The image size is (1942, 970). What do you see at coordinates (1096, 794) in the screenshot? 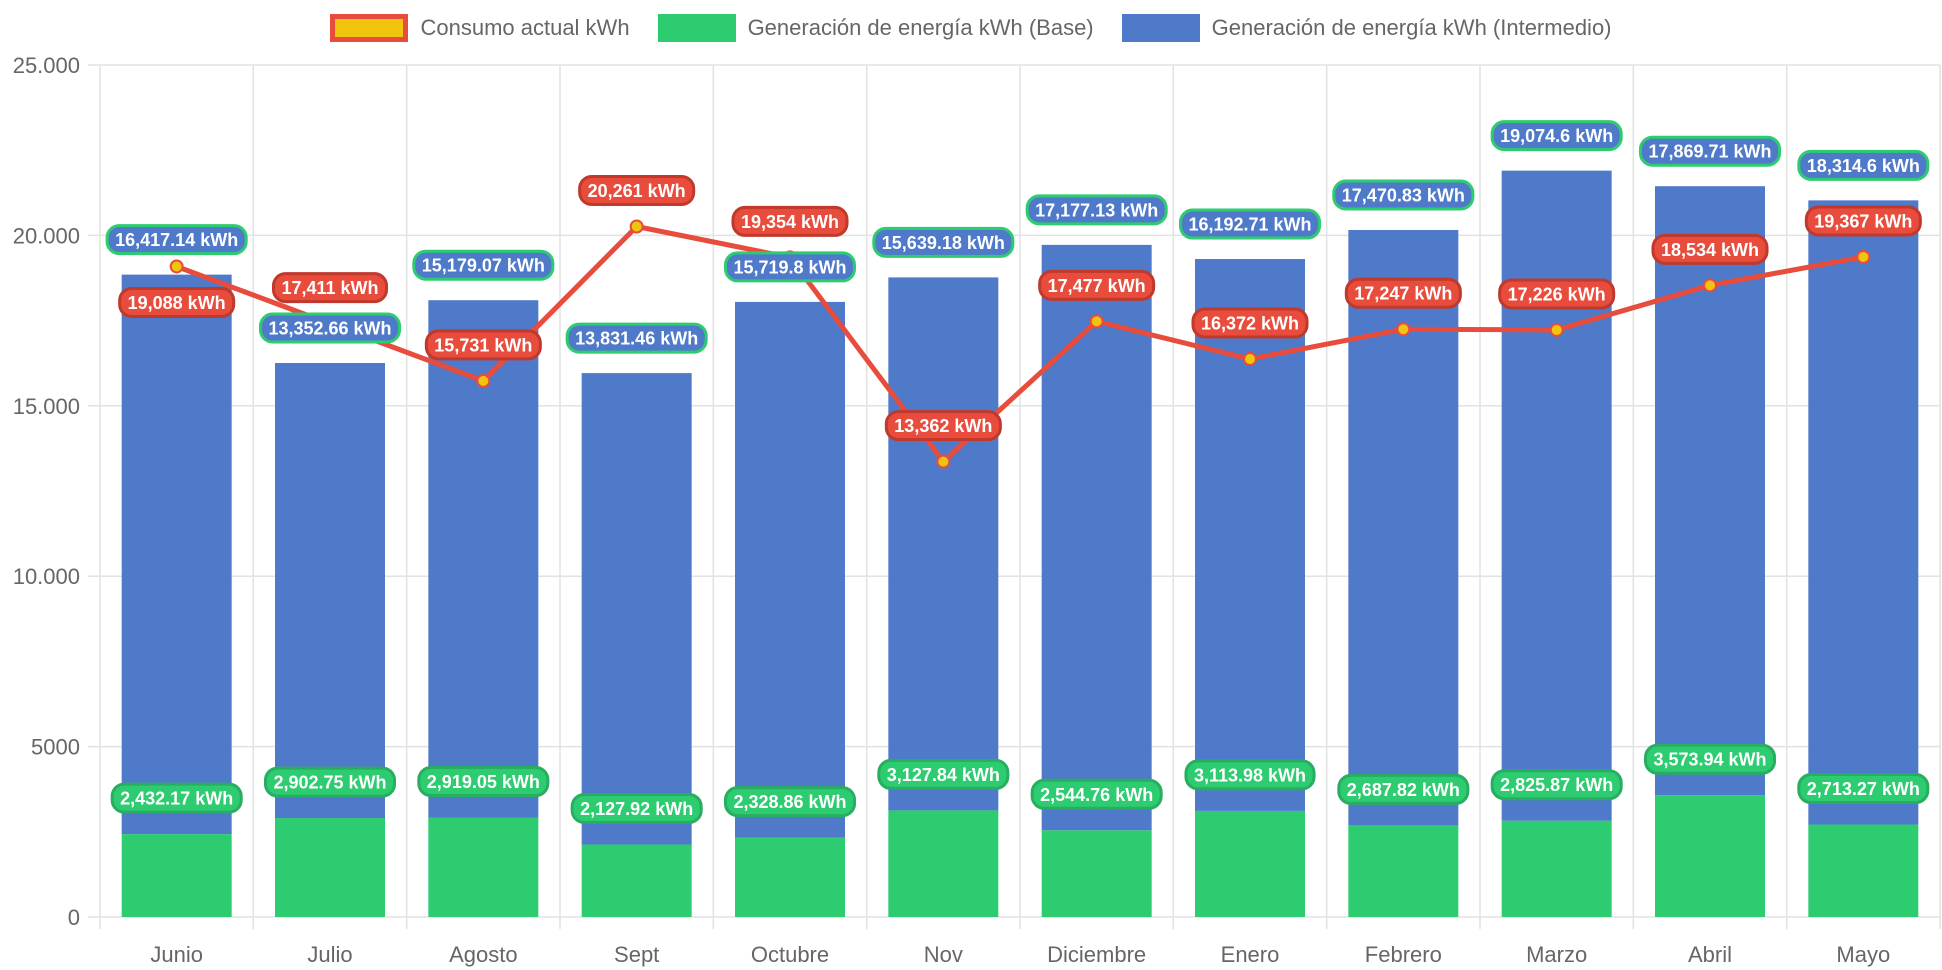
I see `base-label: 2,544.76 kWh` at bounding box center [1096, 794].